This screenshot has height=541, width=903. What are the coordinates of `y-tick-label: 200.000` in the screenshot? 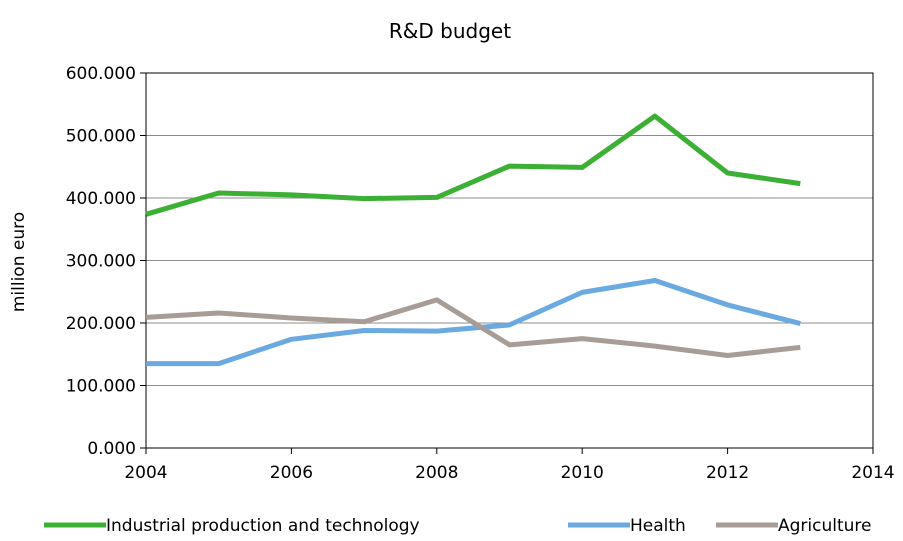 It's located at (101, 324).